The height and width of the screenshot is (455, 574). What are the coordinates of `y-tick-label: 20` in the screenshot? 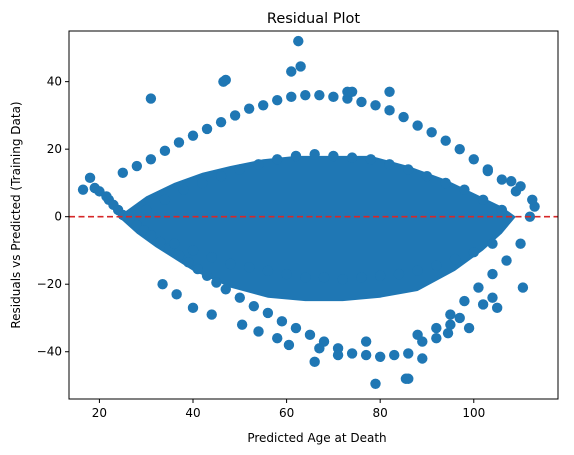 It's located at (54, 149).